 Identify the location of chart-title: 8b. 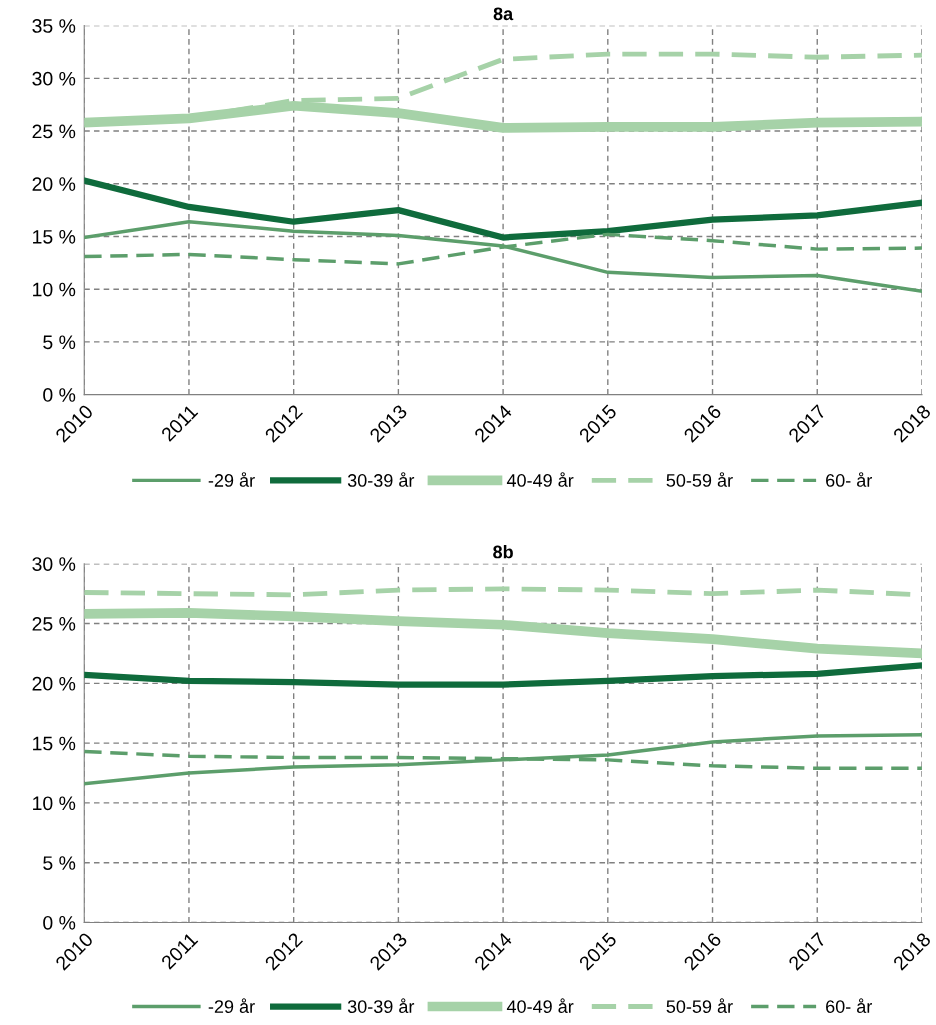
(503, 552).